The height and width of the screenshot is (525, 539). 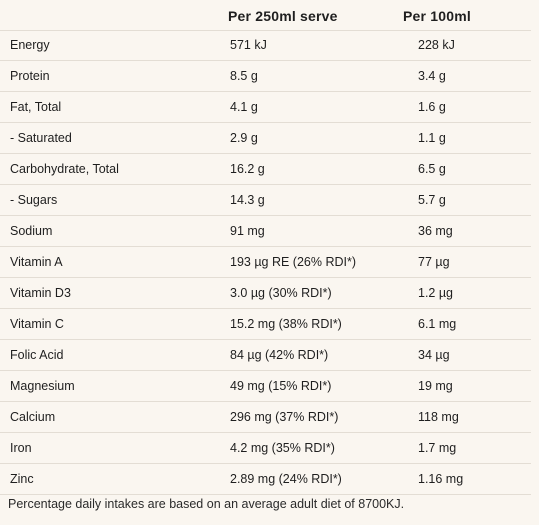 What do you see at coordinates (434, 262) in the screenshot?
I see `per-100ml-value: 77 µg` at bounding box center [434, 262].